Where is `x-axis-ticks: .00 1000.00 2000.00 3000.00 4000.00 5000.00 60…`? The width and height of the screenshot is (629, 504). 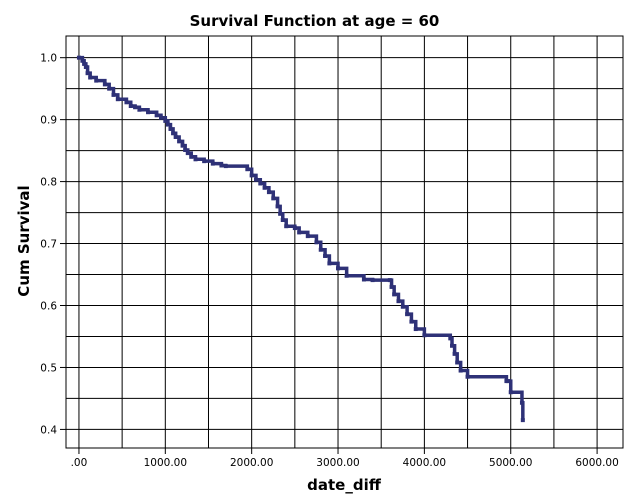 x-axis-ticks: .00 1000.00 2000.00 3000.00 4000.00 5000.00 60… is located at coordinates (345, 458).